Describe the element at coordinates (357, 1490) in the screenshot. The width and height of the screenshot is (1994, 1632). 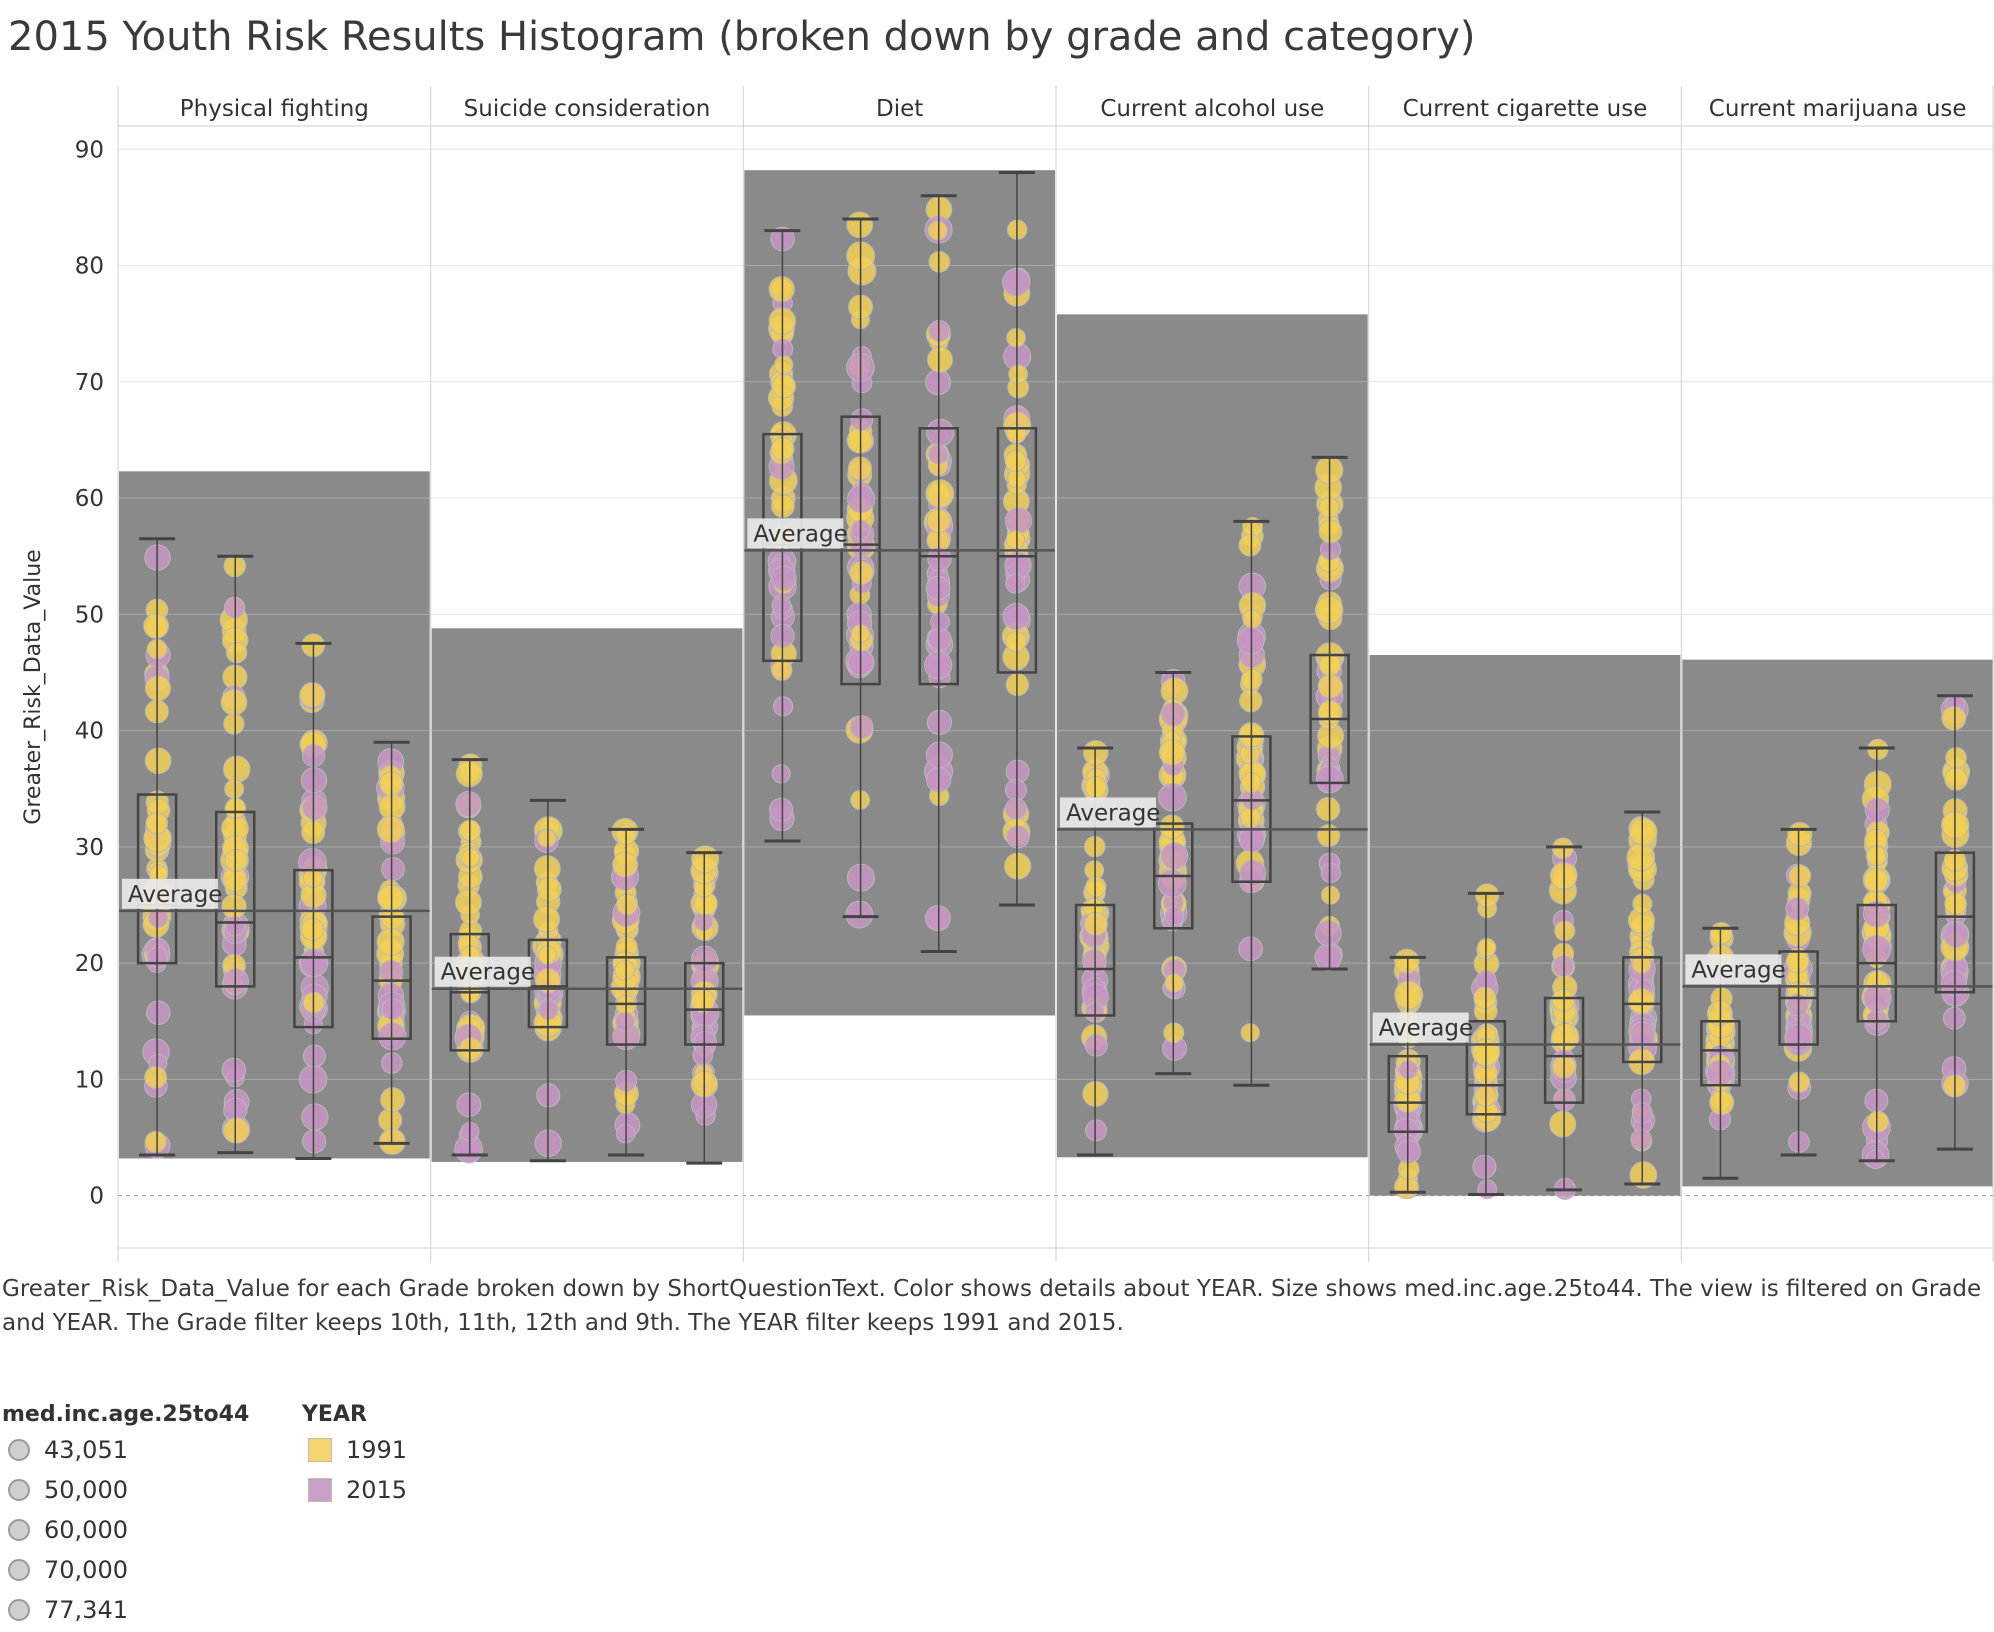
I see `color-legend-item: 2015` at that location.